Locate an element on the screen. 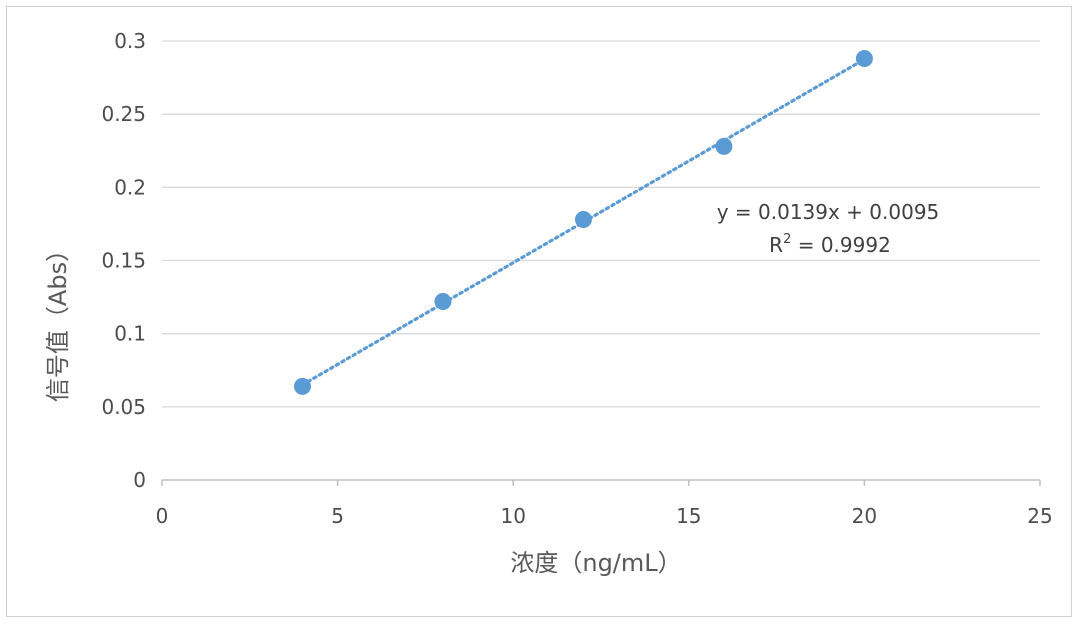 The image size is (1080, 625). y-tick-label: 0.25 is located at coordinates (123, 114).